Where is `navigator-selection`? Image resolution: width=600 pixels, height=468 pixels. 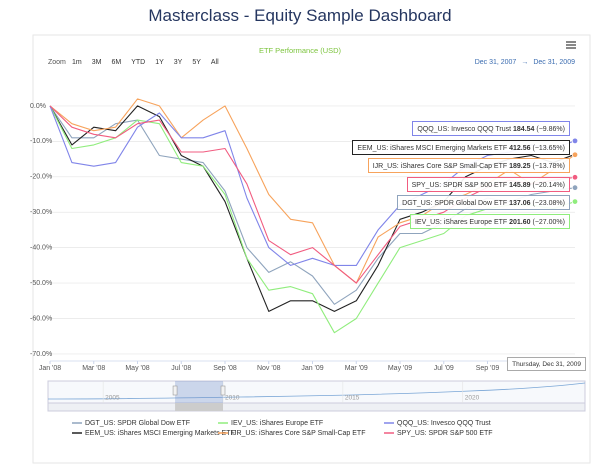
navigator-selection is located at coordinates (199, 392).